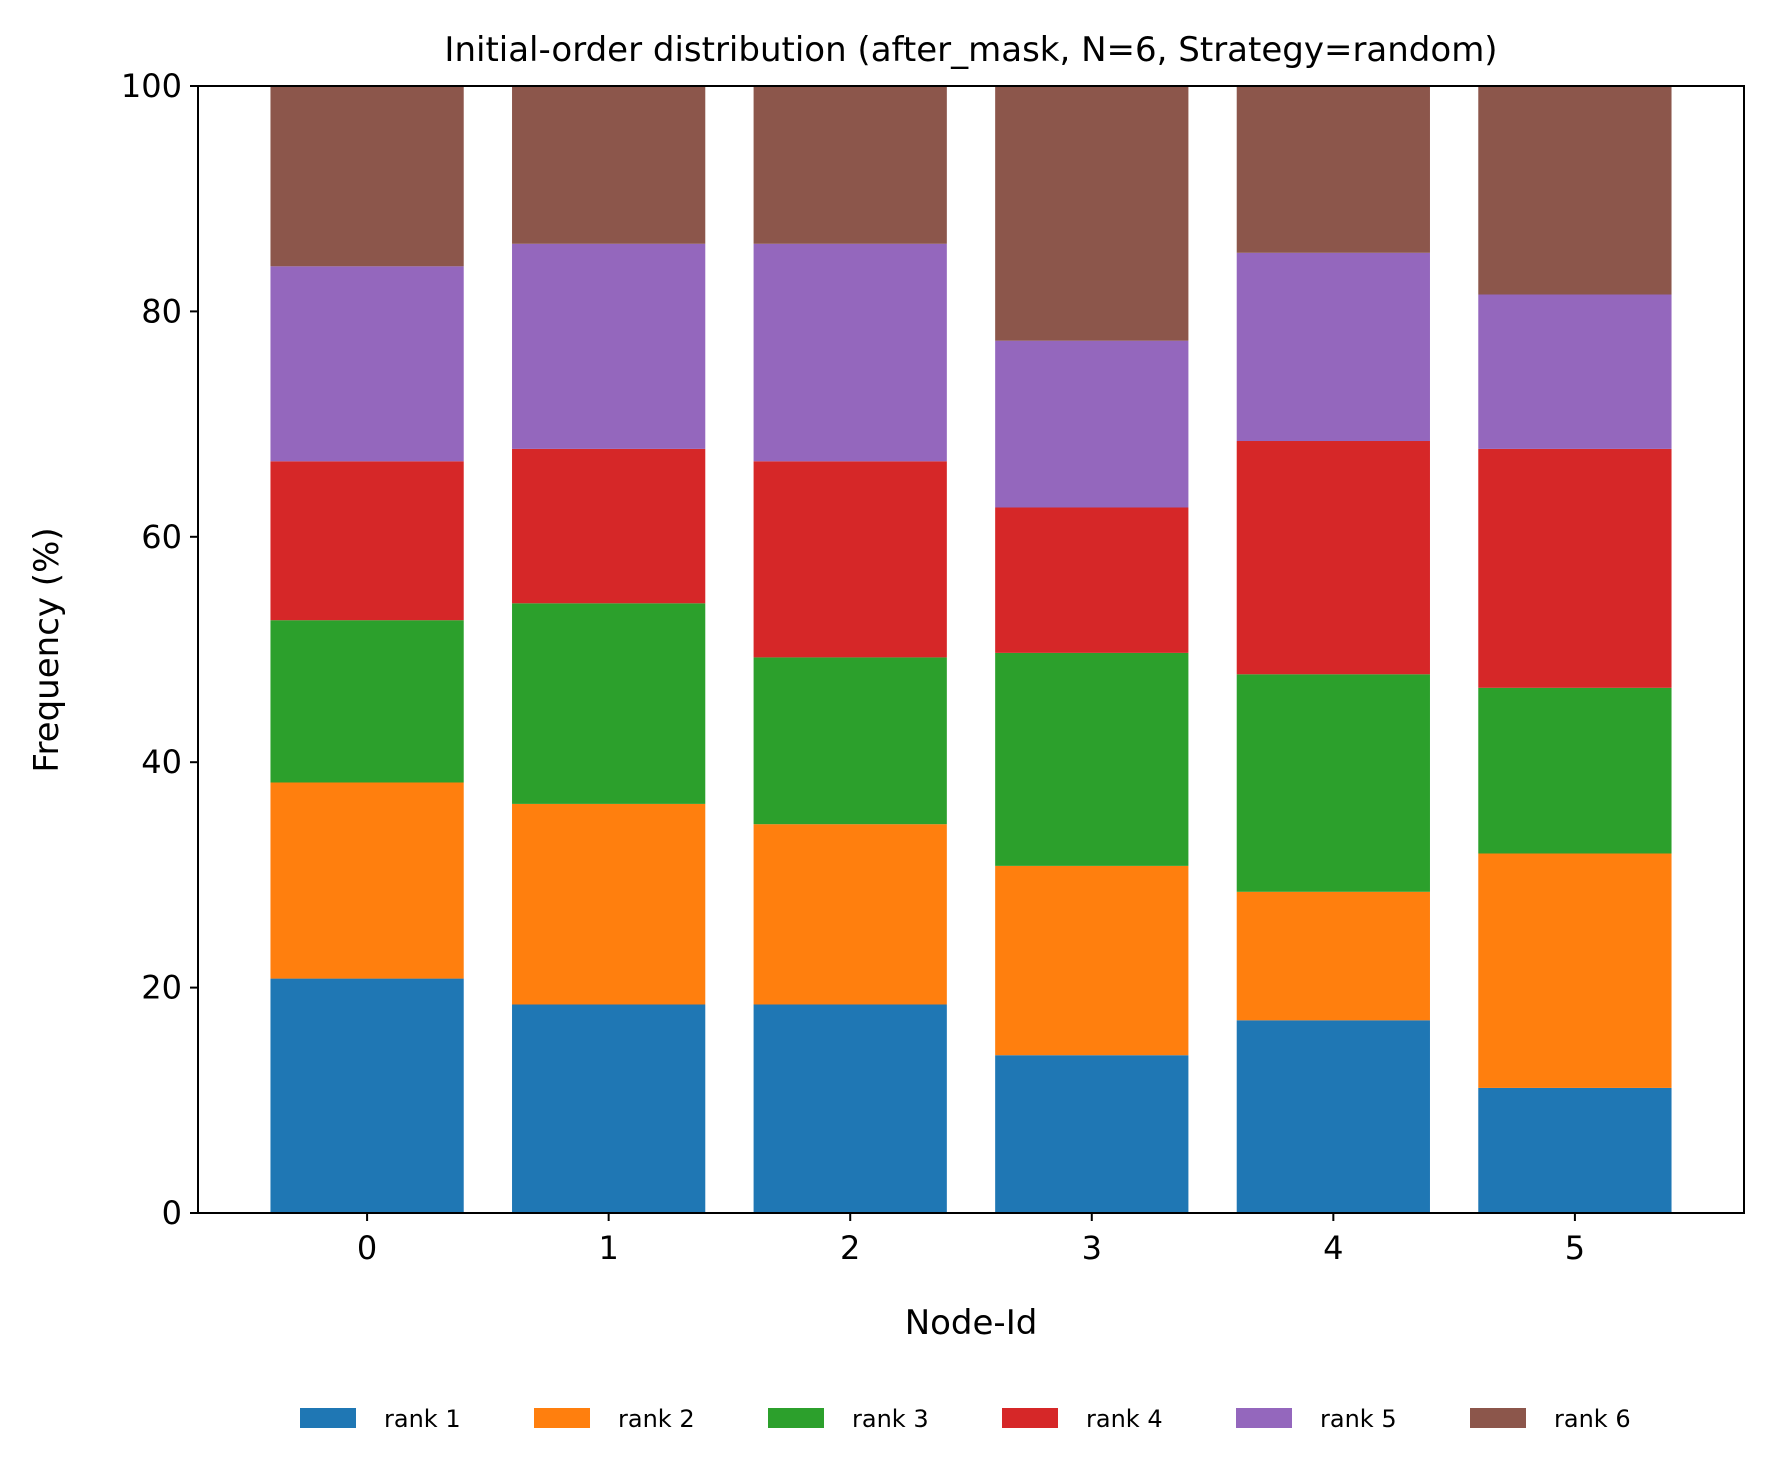  What do you see at coordinates (1592, 1419) in the screenshot?
I see `legend-label-rank-6: rank 6` at bounding box center [1592, 1419].